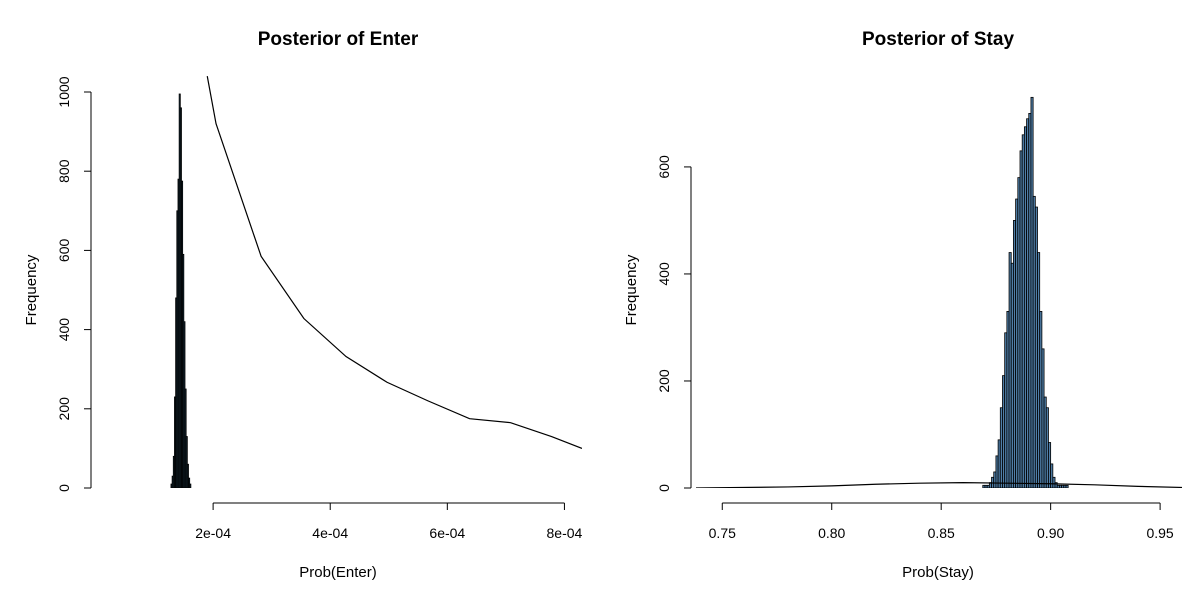 This screenshot has width=1200, height=600. I want to click on y-axis: 0 200 400 600, so click(674, 323).